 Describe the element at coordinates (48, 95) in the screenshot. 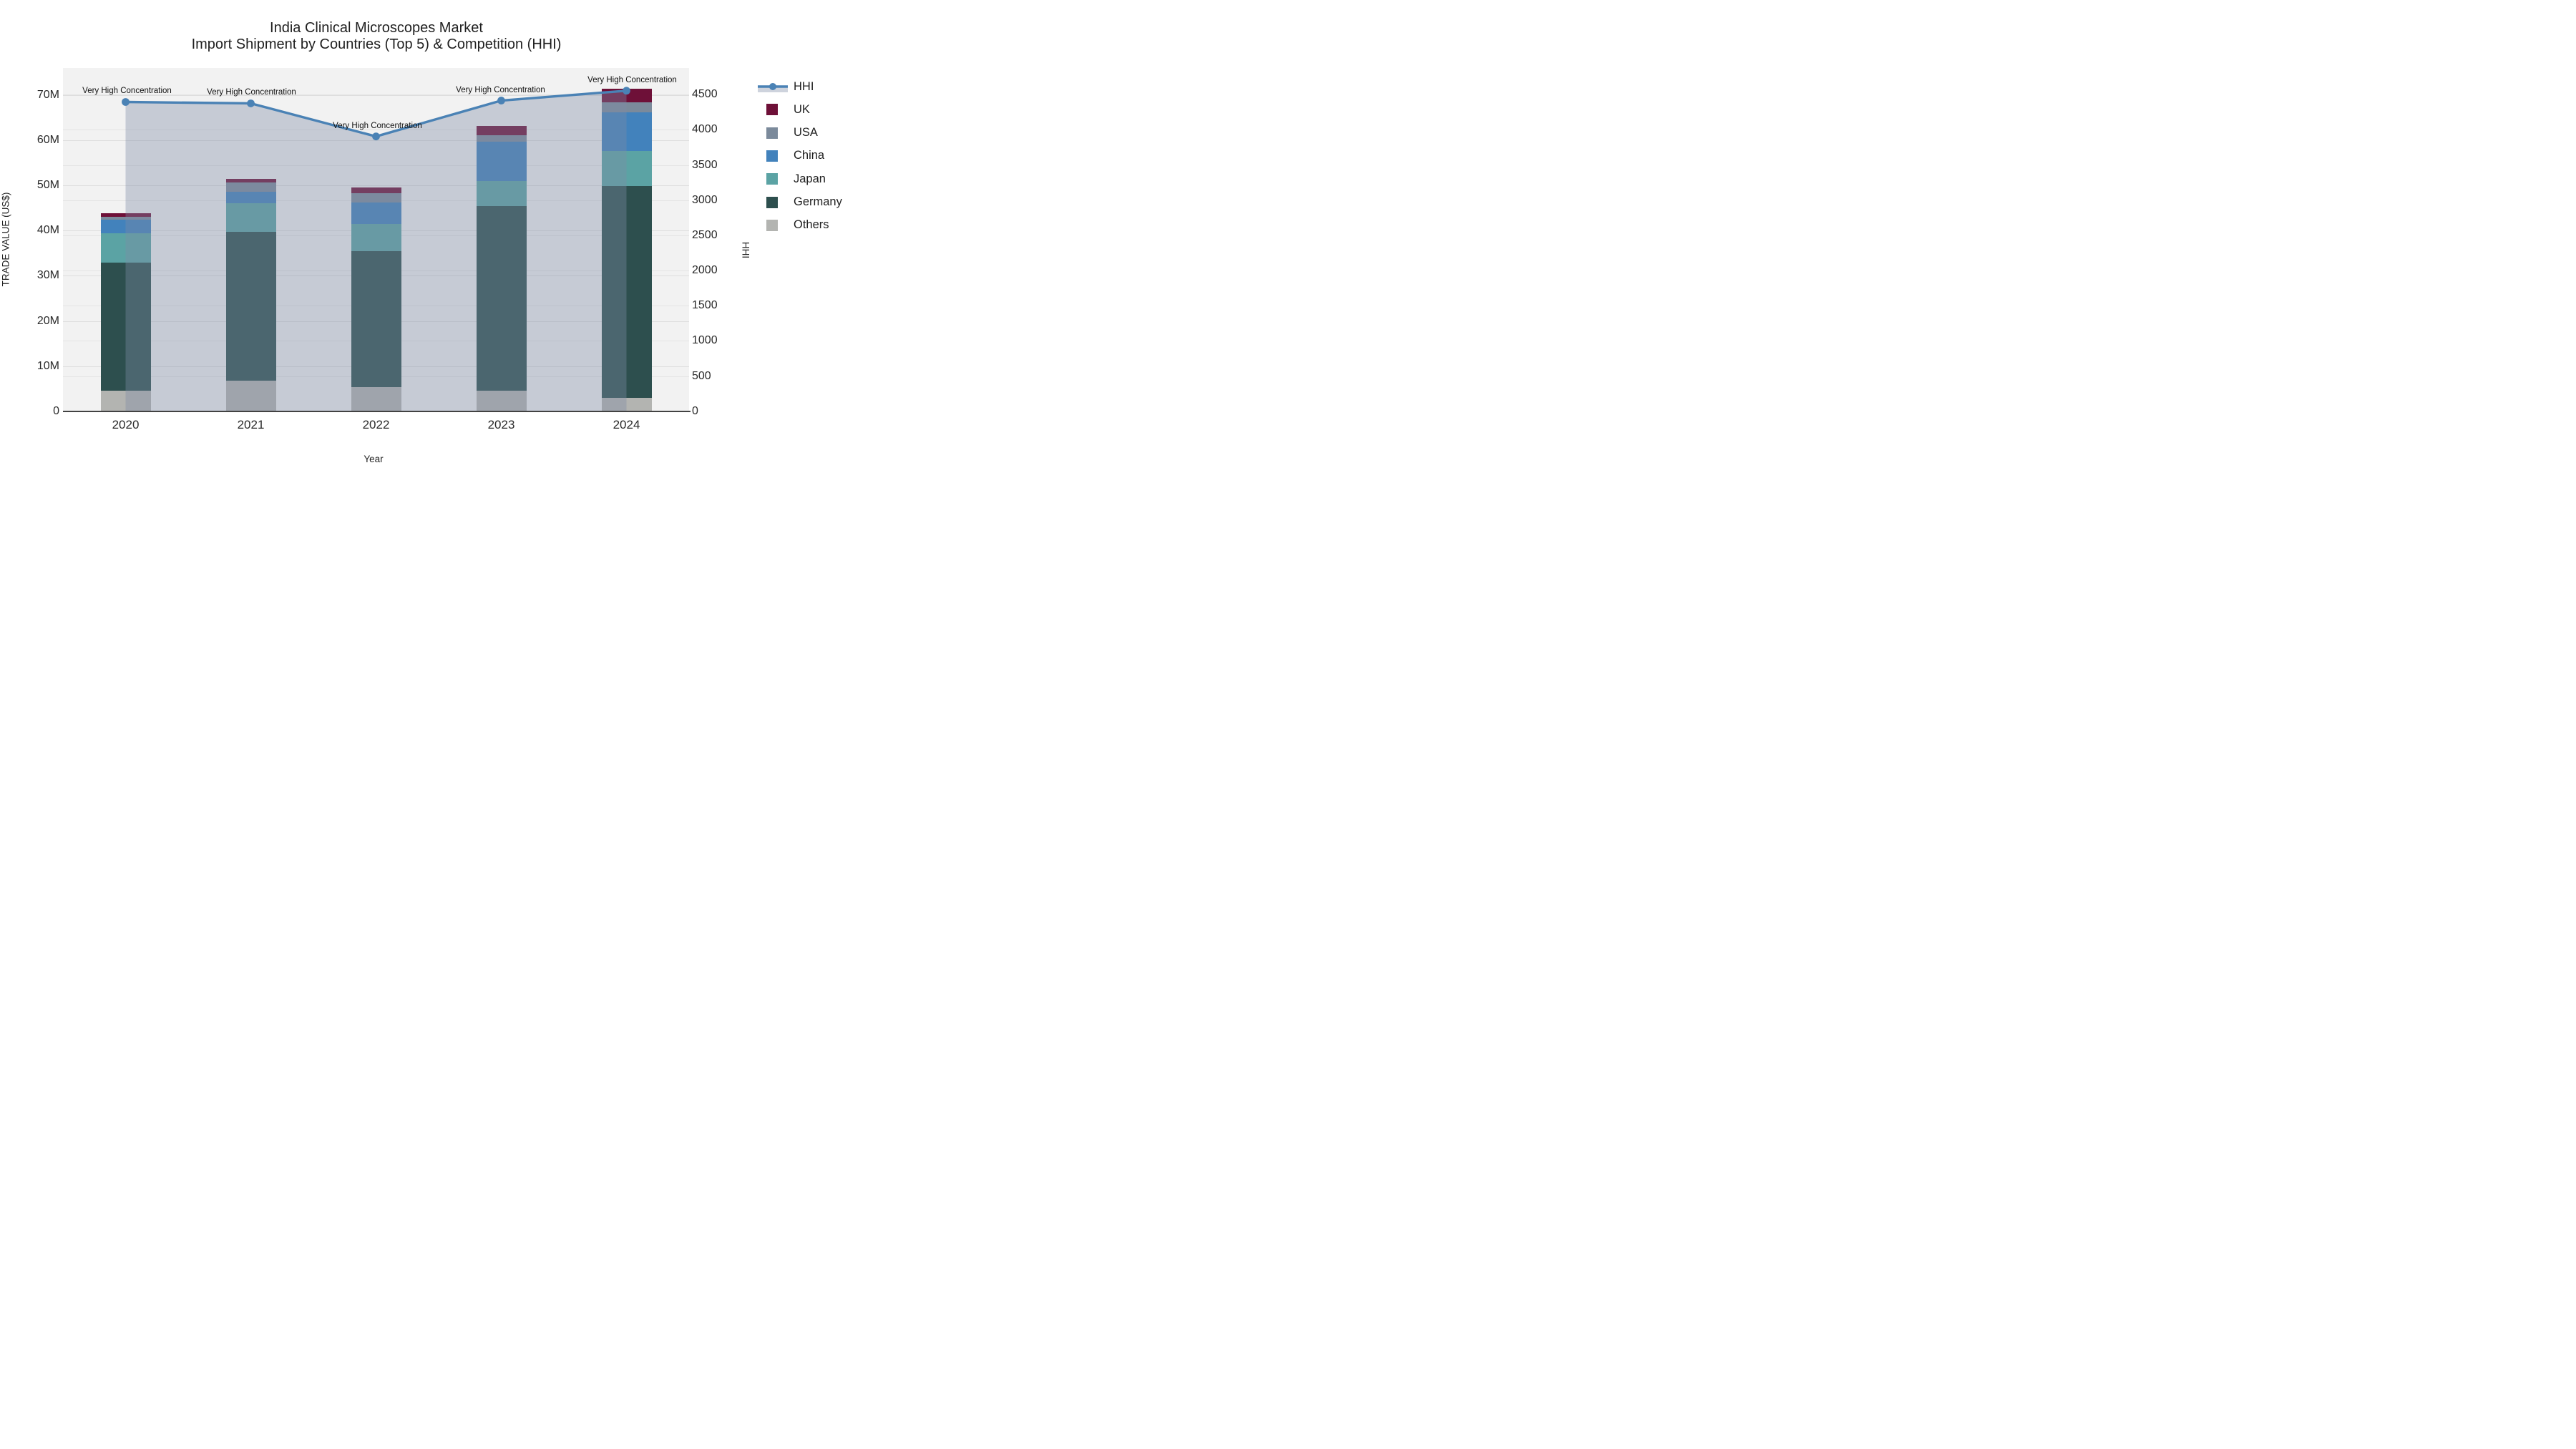

I see `y-left-tick-label: 70M` at that location.